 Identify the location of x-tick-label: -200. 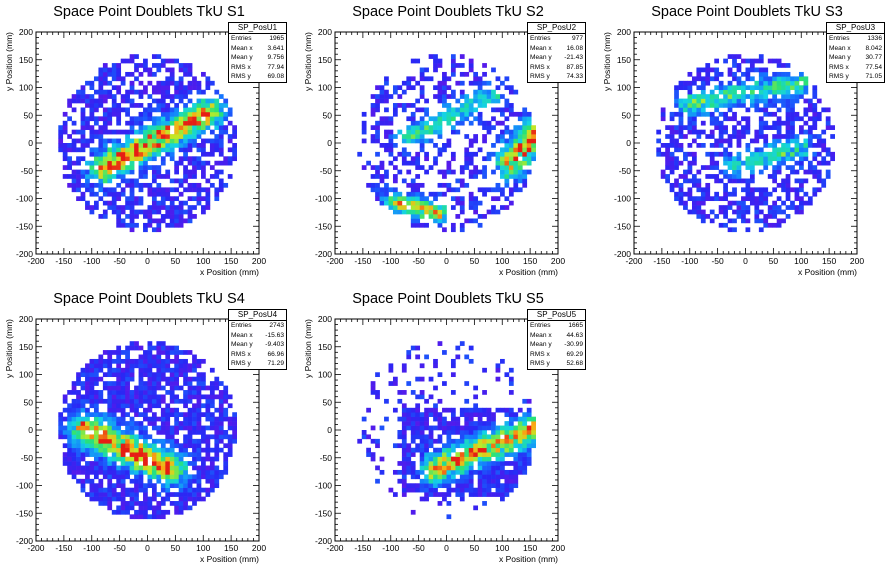
(334, 261).